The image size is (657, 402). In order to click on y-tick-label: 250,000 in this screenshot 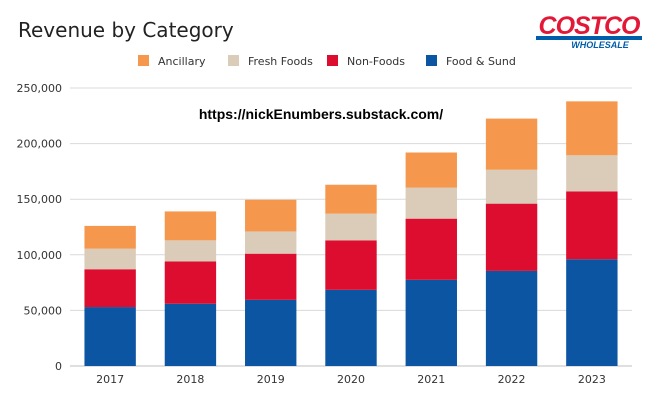, I will do `click(40, 88)`.